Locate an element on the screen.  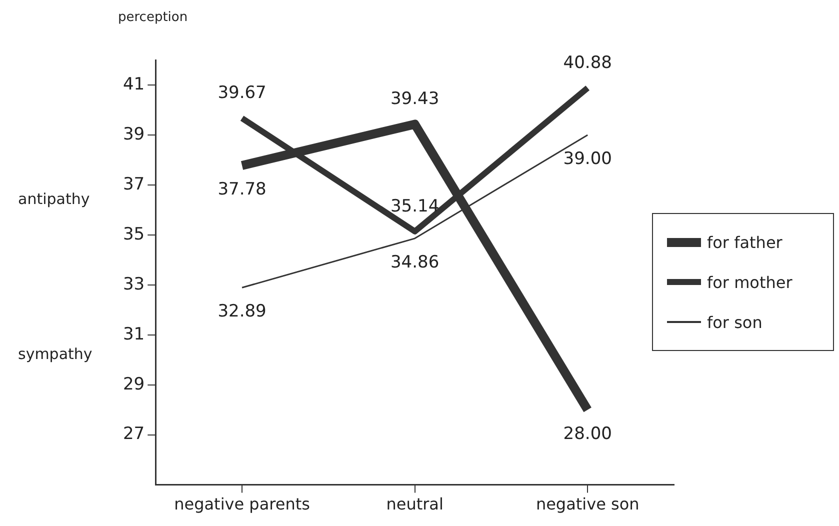
data-label: 32.89 is located at coordinates (242, 312).